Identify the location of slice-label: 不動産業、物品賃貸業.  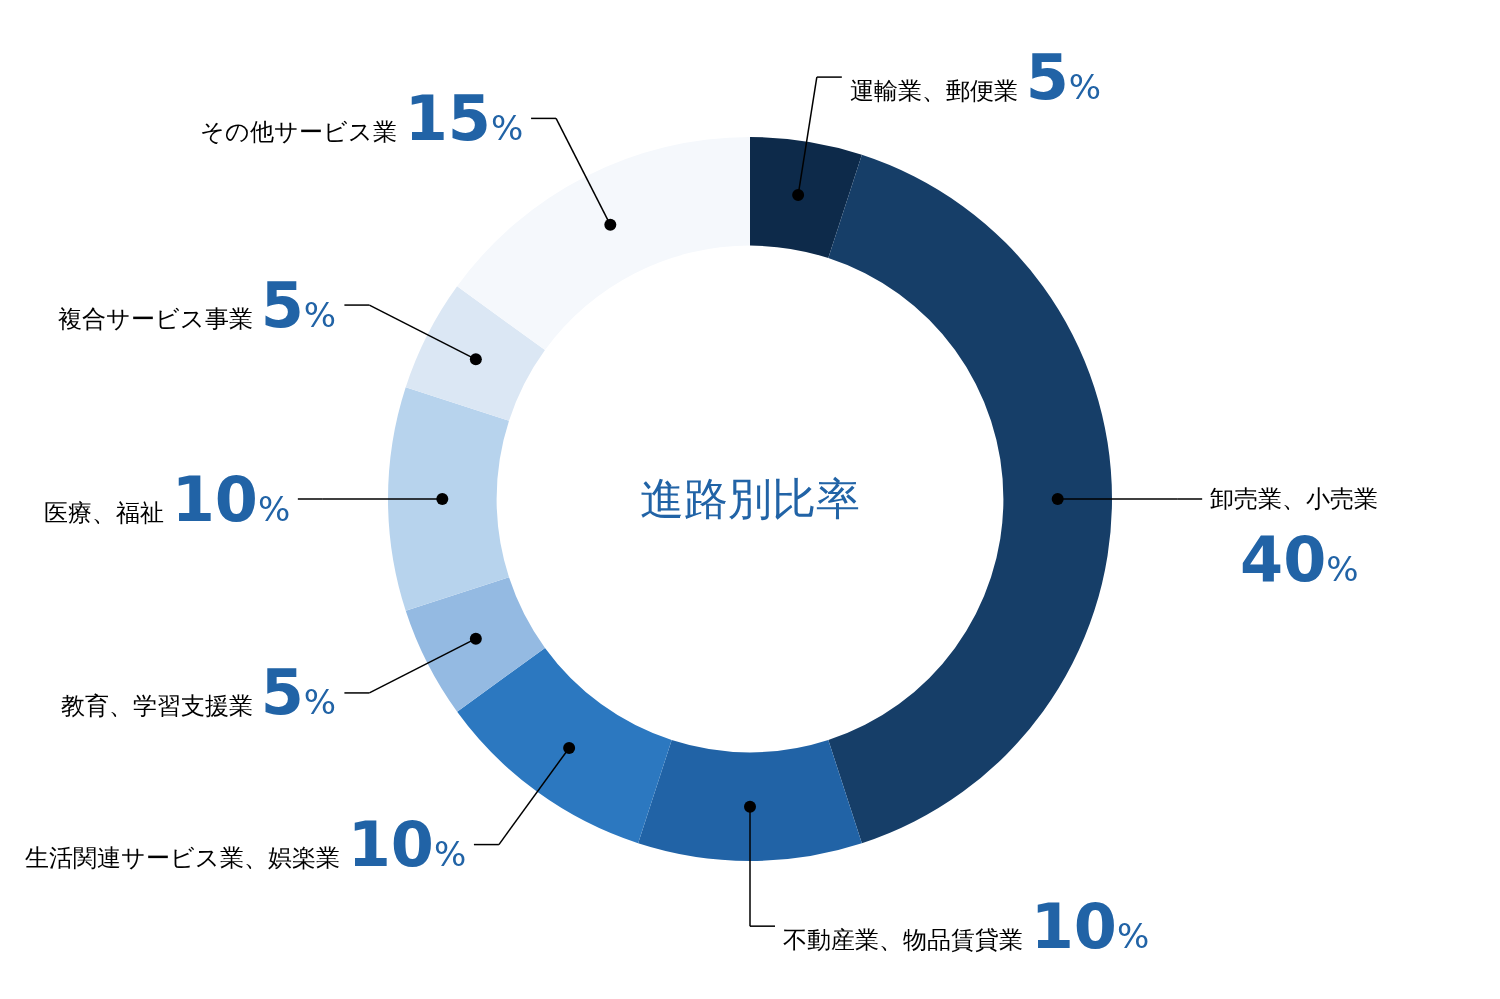
(903, 940).